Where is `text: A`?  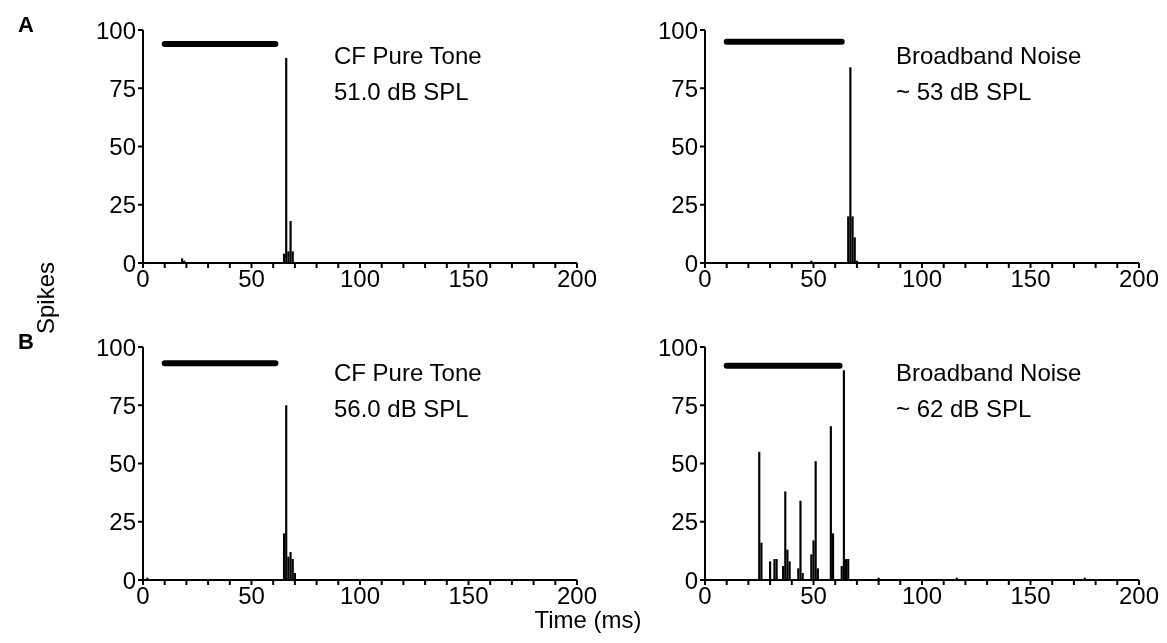
text: A is located at coordinates (26, 25).